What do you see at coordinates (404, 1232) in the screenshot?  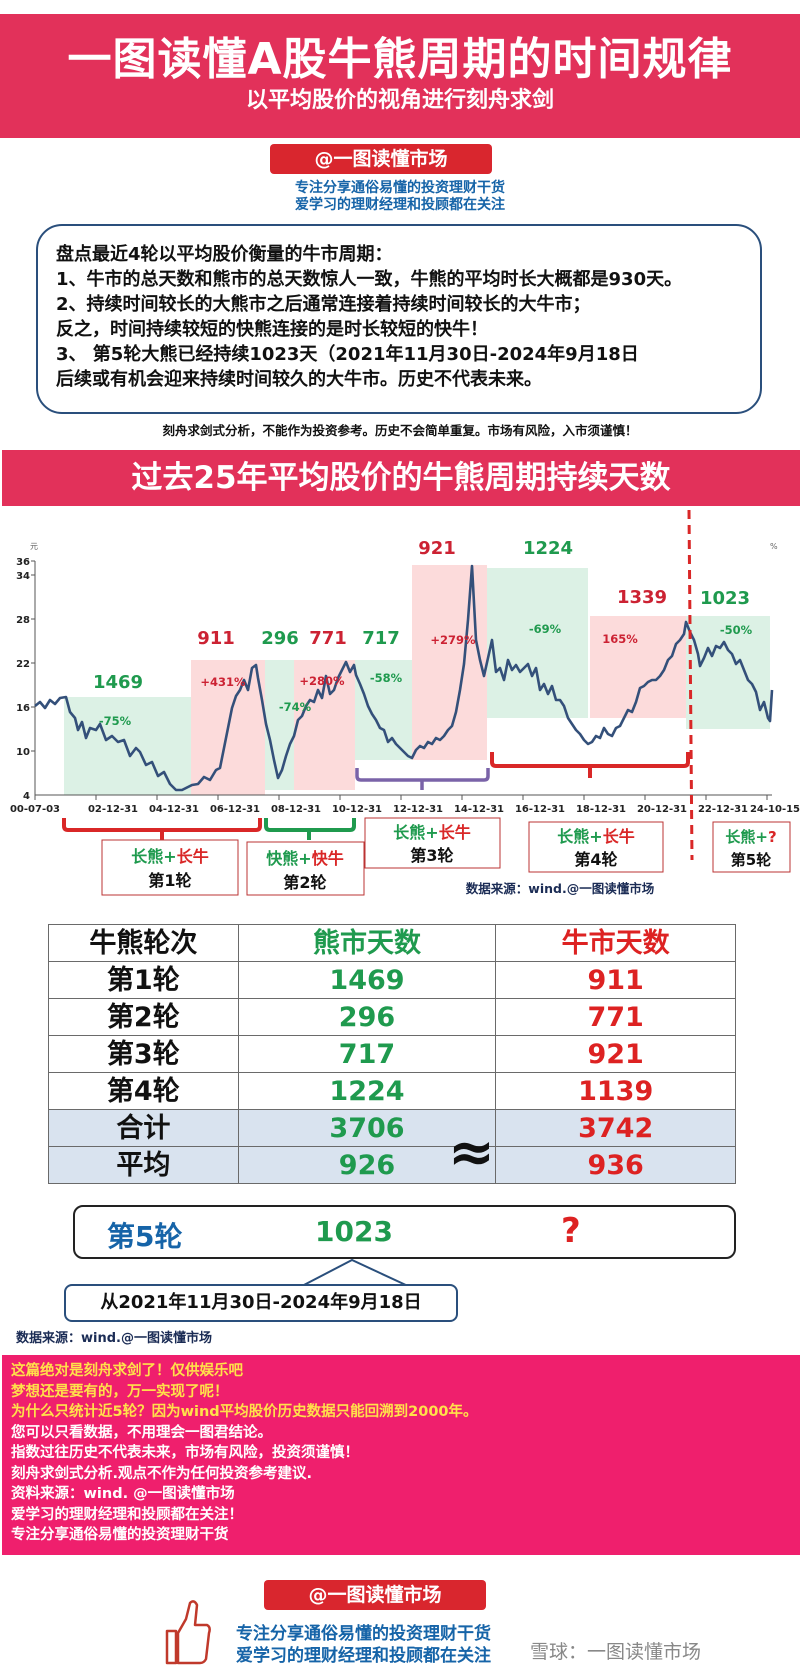 I see `round-5-box: 第5轮 1023 ?` at bounding box center [404, 1232].